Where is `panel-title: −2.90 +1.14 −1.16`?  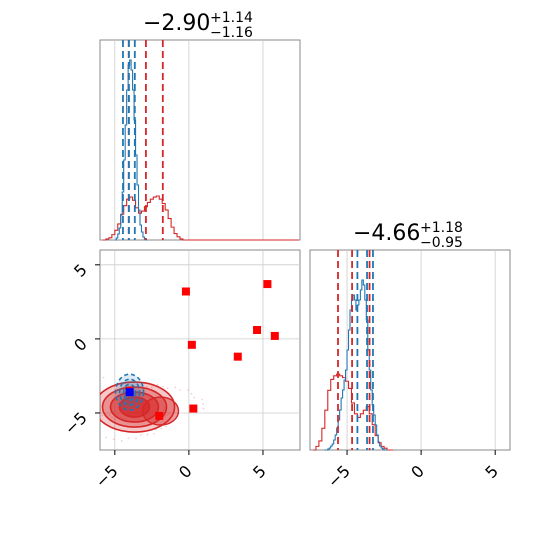
panel-title: −2.90 +1.14 −1.16 is located at coordinates (198, 25).